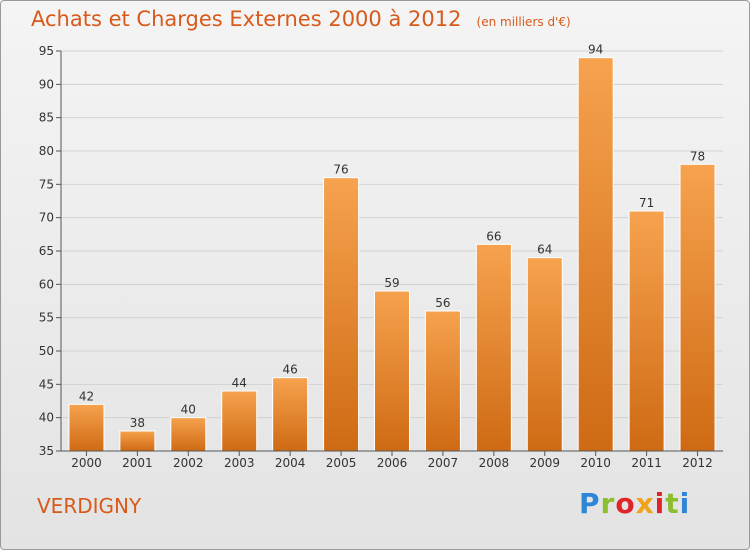 This screenshot has height=550, width=750. Describe the element at coordinates (493, 236) in the screenshot. I see `data-label-2008: 66` at that location.